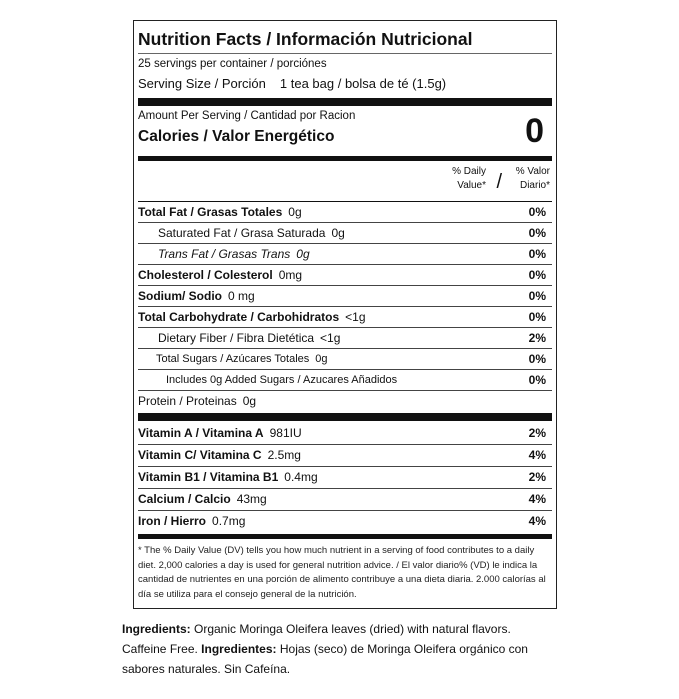  Describe the element at coordinates (232, 64) in the screenshot. I see `servings-per-container: 25 servings per container / porciónes` at that location.